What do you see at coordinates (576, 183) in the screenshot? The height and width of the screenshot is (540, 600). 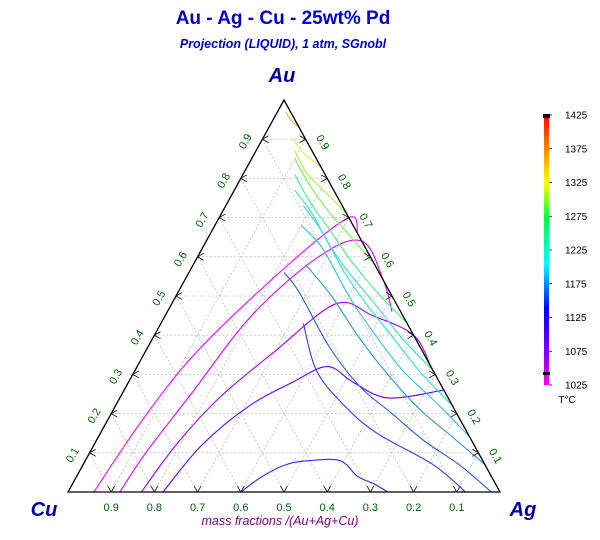 I see `colorbar-tick-label-7: 1325` at bounding box center [576, 183].